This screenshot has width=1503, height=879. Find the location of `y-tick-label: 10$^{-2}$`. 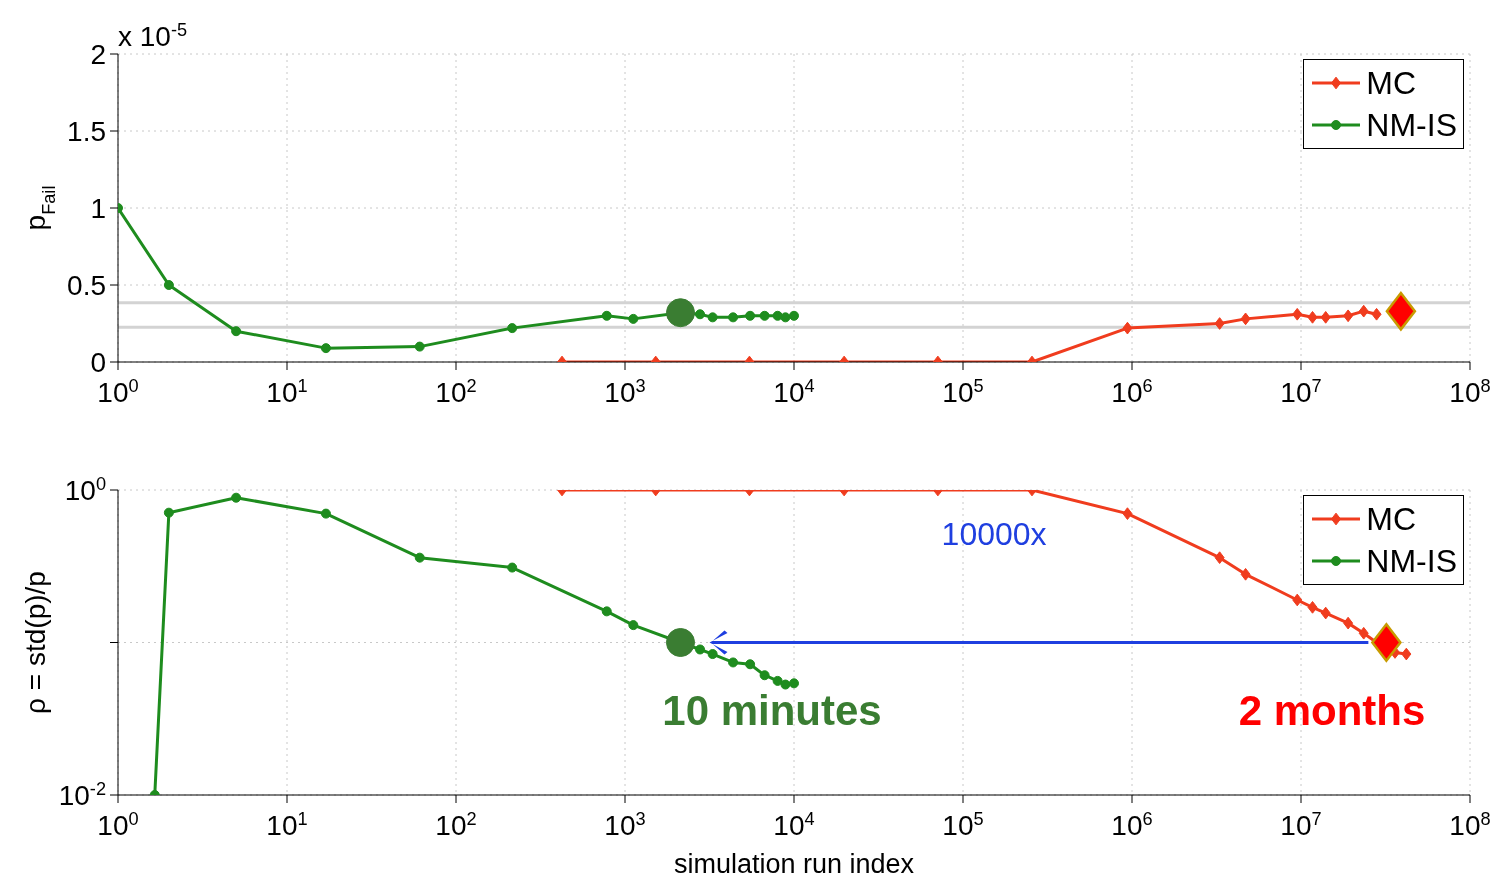

y-tick-label: 10$^{-2}$ is located at coordinates (82, 795).